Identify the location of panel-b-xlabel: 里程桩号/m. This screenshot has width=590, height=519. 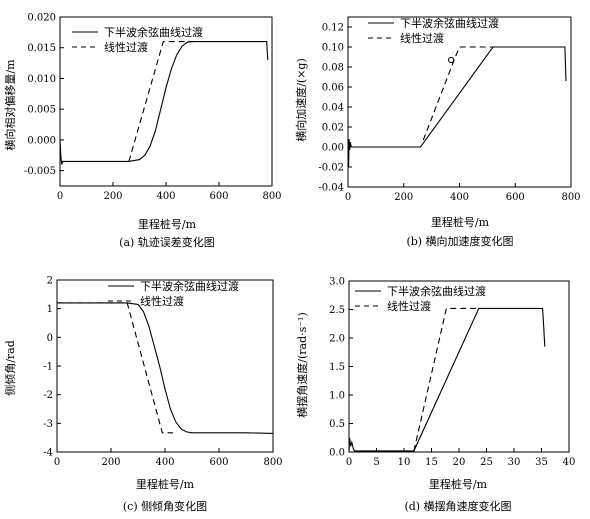
(460, 222).